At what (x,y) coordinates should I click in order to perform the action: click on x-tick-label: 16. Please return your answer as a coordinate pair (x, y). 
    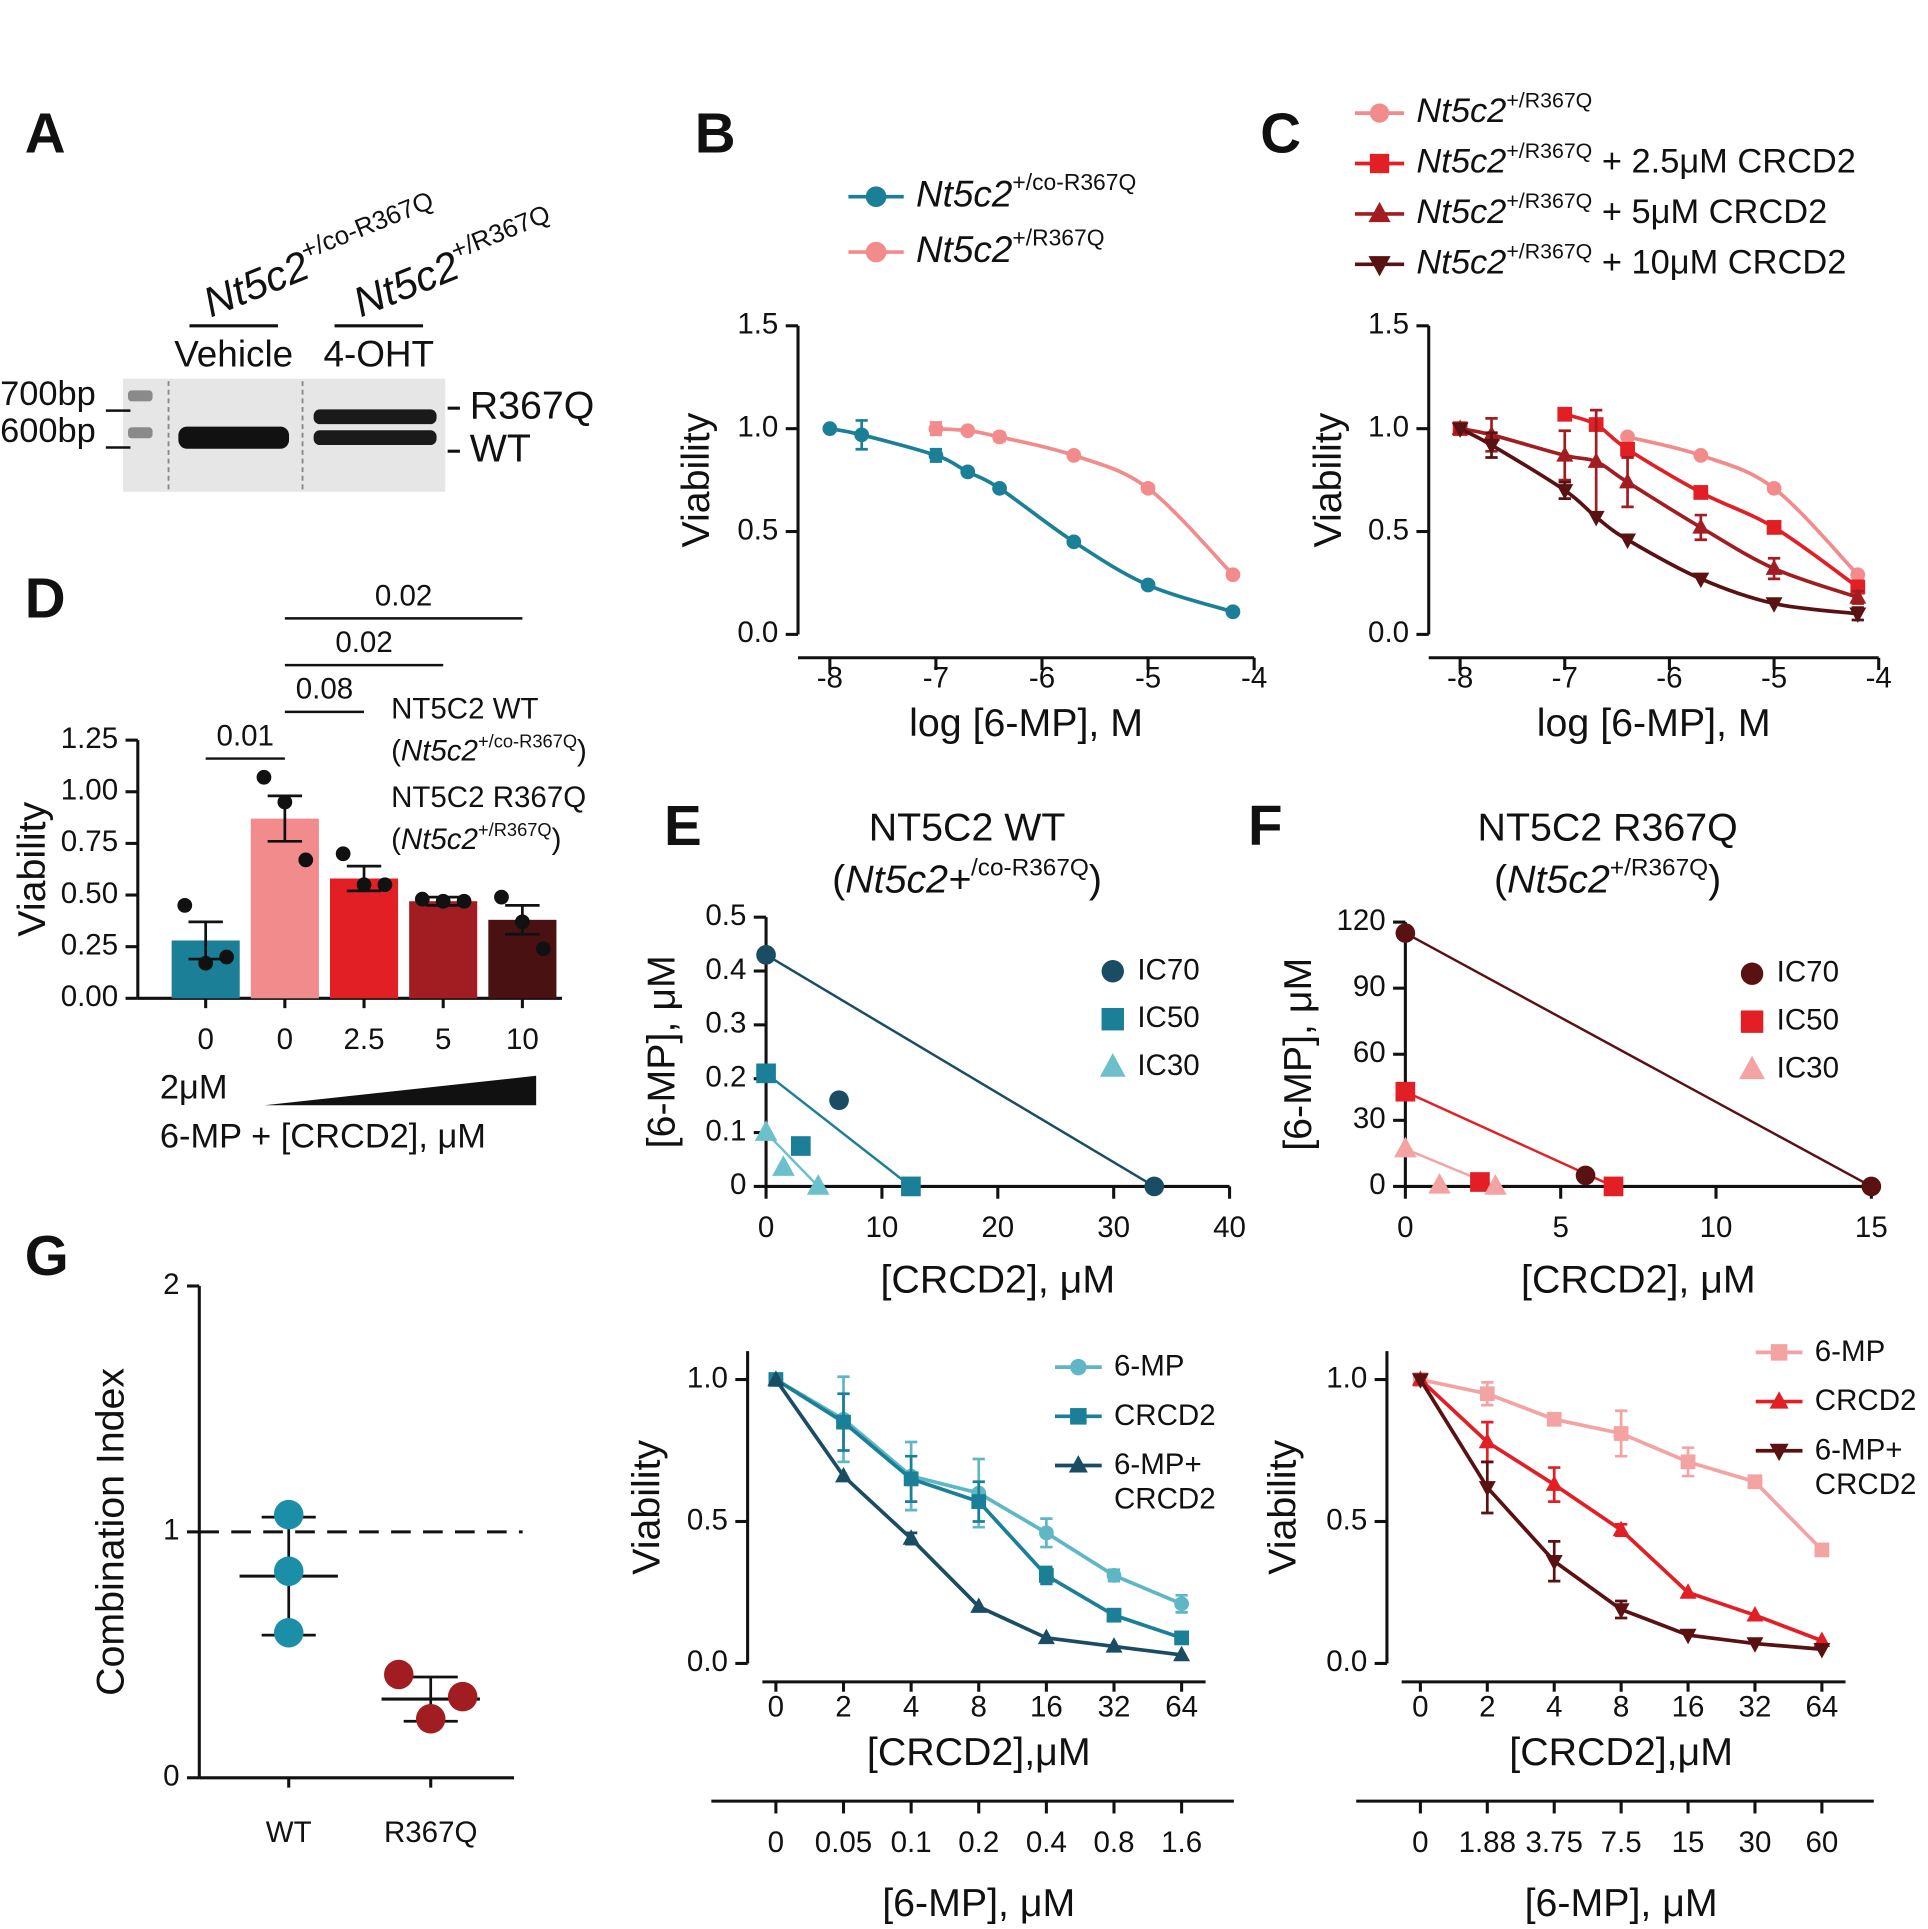
    Looking at the image, I should click on (1046, 1707).